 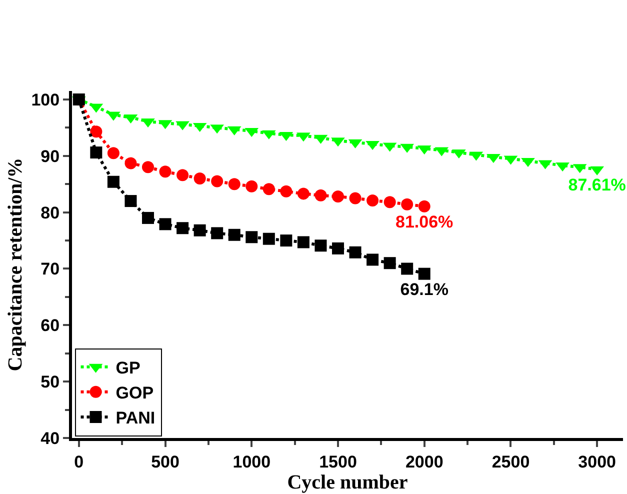 What do you see at coordinates (50, 382) in the screenshot?
I see `y-tick-label: 50` at bounding box center [50, 382].